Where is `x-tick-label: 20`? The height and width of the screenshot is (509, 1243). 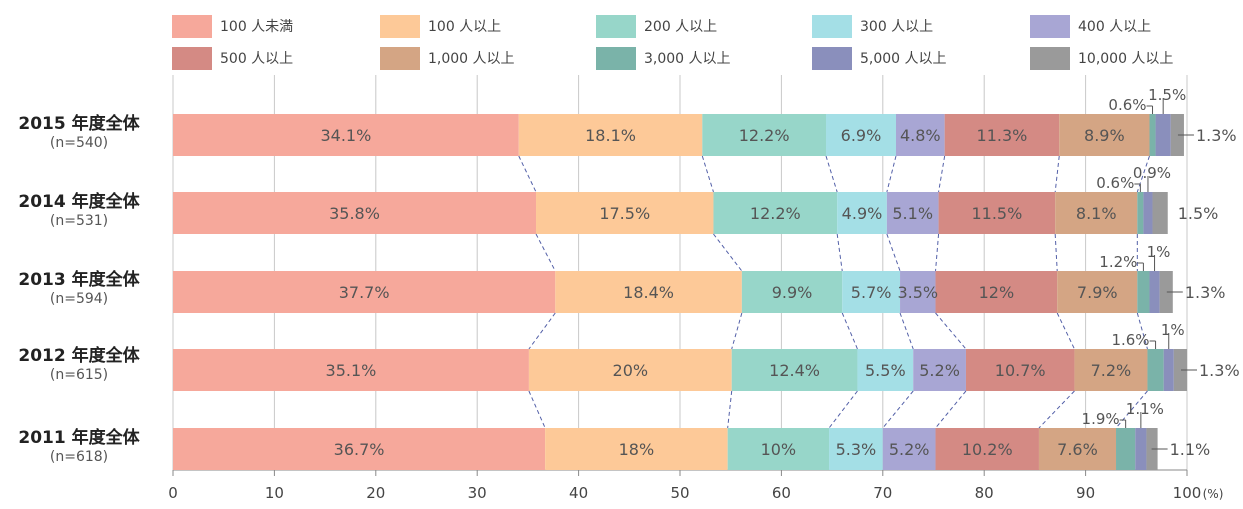
x-tick-label: 20 is located at coordinates (375, 493).